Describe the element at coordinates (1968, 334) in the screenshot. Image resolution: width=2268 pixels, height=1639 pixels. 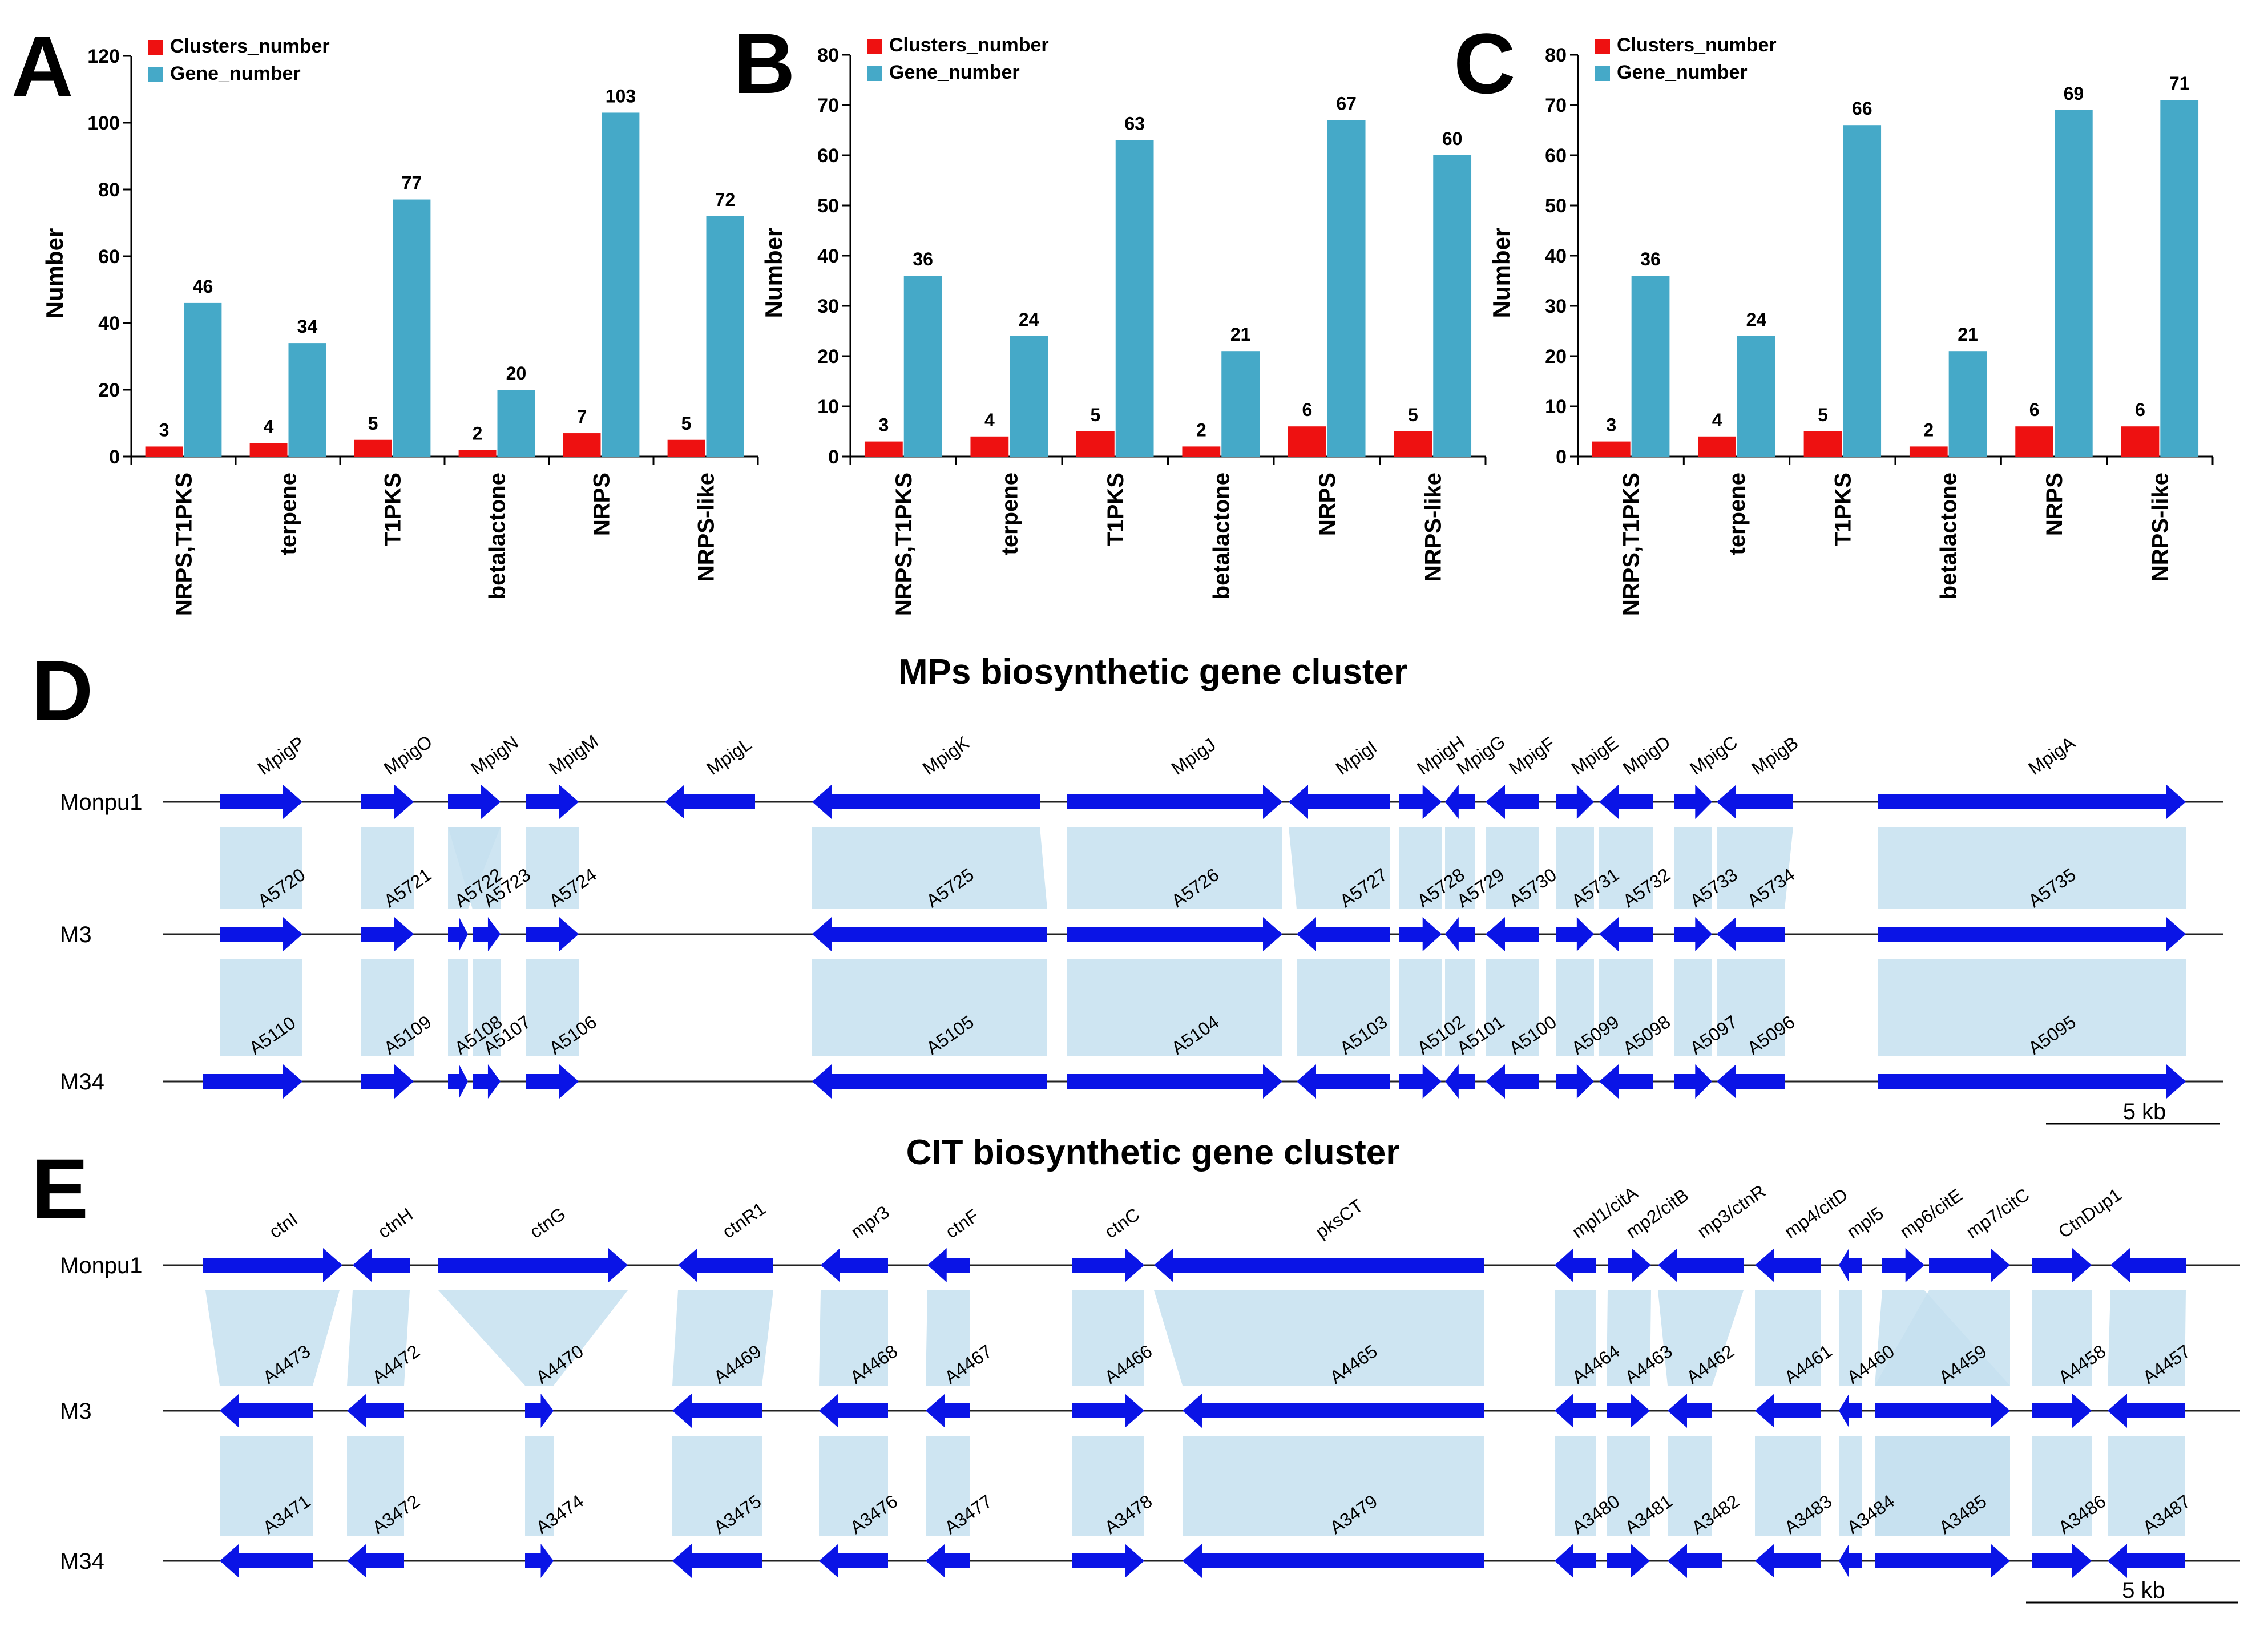
I see `data-label-genes: 21` at that location.